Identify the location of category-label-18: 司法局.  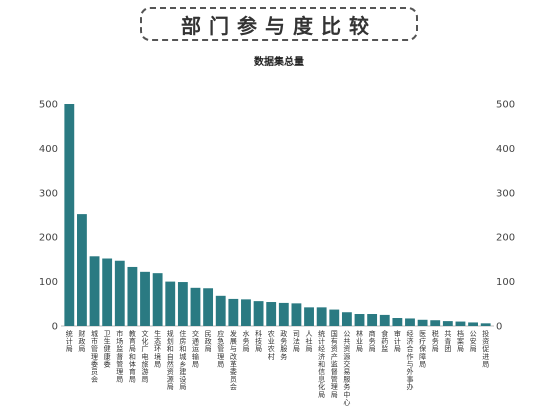
(296, 341).